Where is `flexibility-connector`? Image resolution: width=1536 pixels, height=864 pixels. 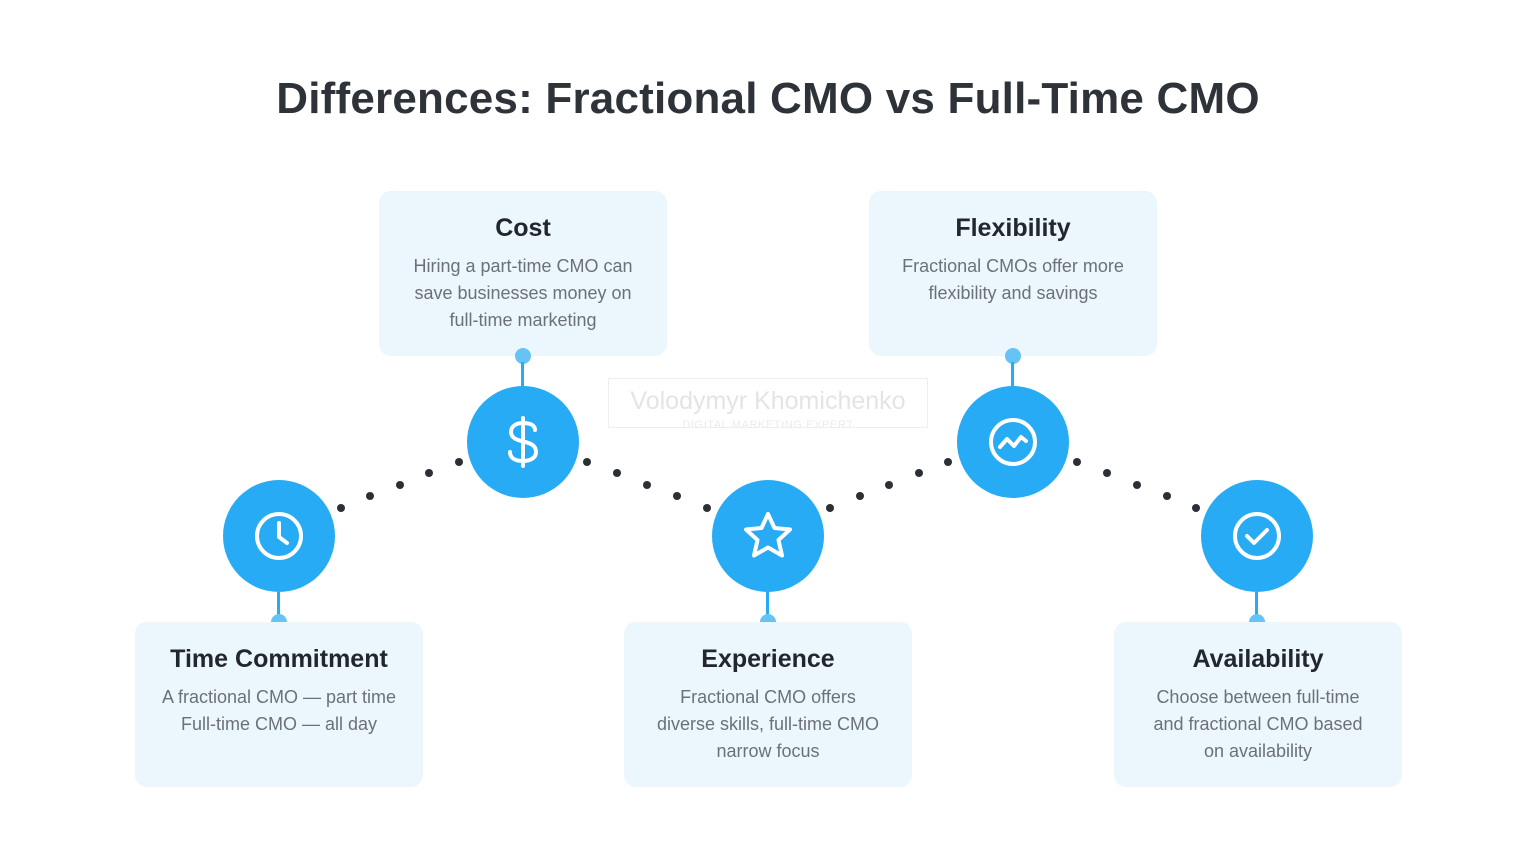
flexibility-connector is located at coordinates (1012, 375).